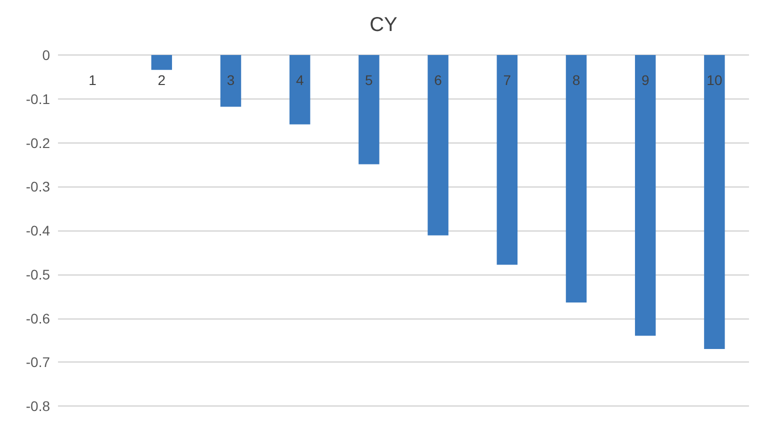 This screenshot has height=426, width=767. I want to click on x-tick-label: 10, so click(714, 80).